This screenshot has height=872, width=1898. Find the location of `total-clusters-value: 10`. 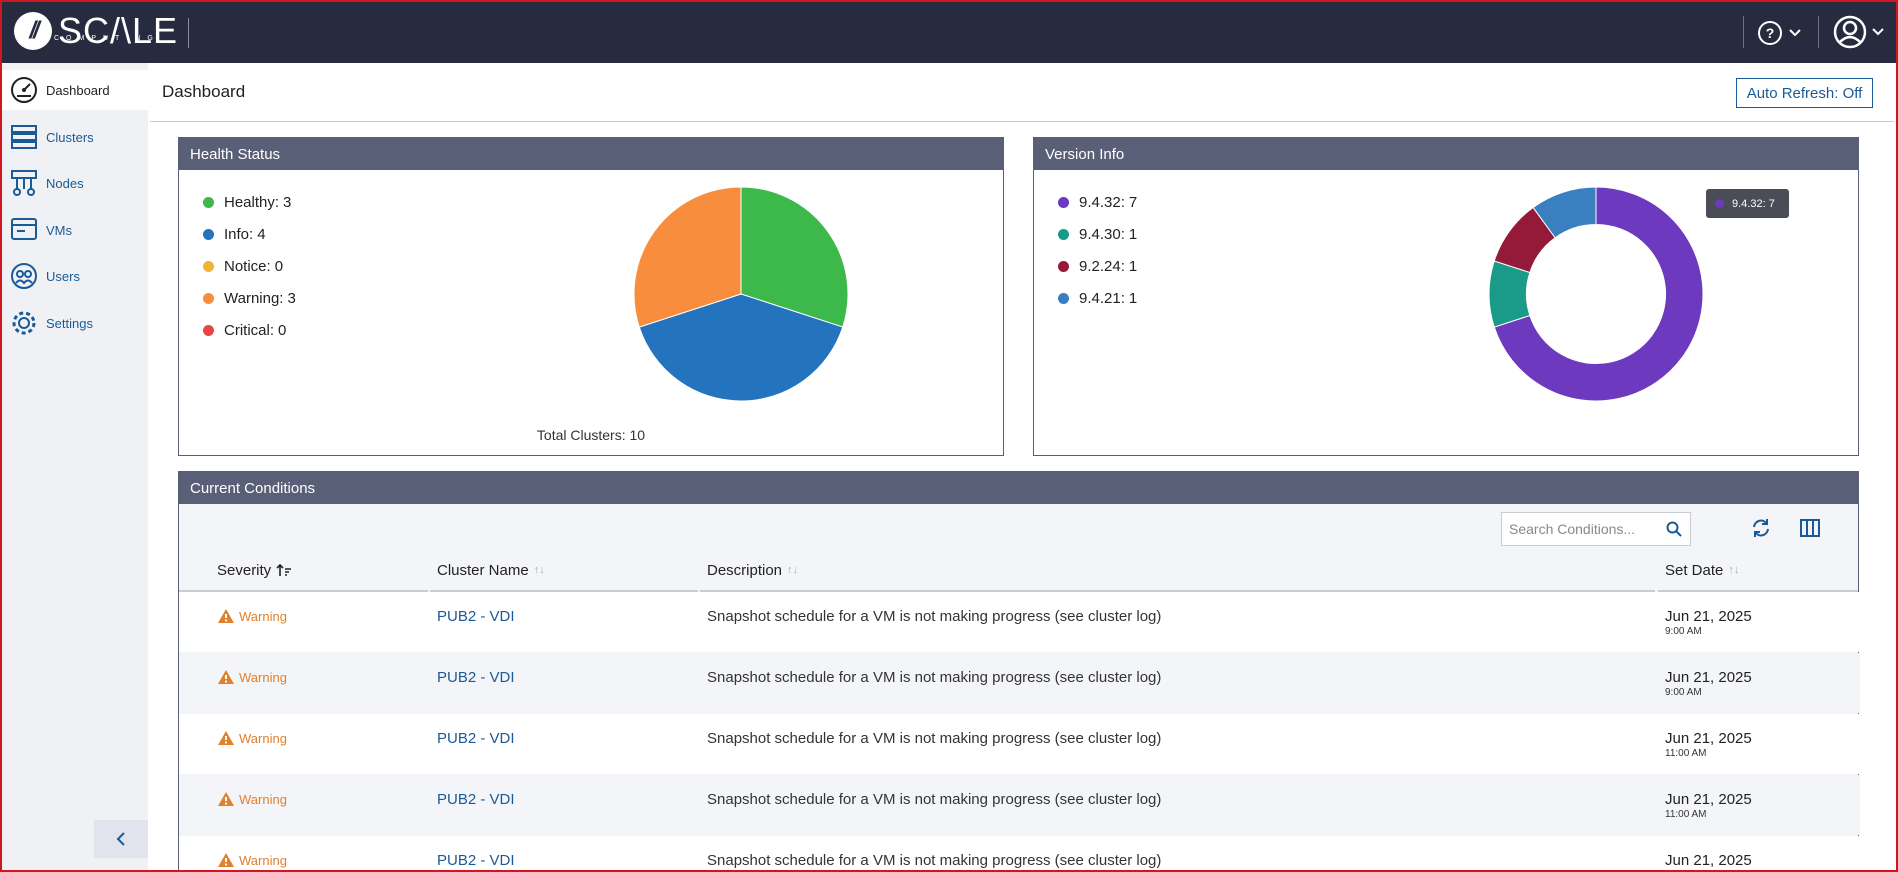

total-clusters-value: 10 is located at coordinates (637, 435).